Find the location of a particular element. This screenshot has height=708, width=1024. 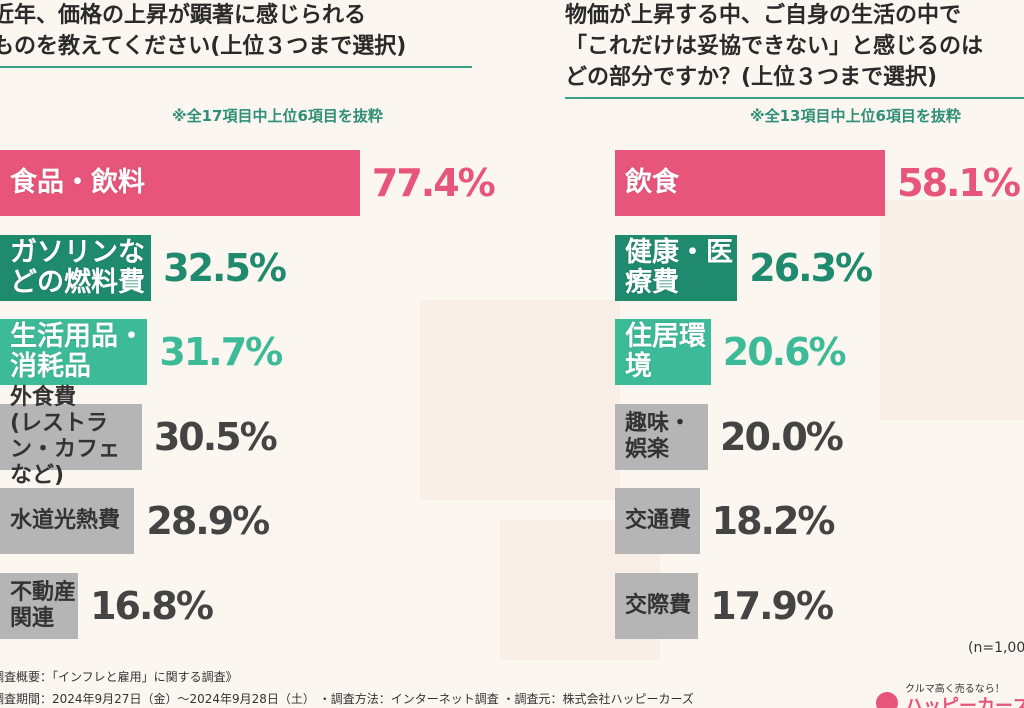

category-label: 不動産関連 is located at coordinates (43, 605).